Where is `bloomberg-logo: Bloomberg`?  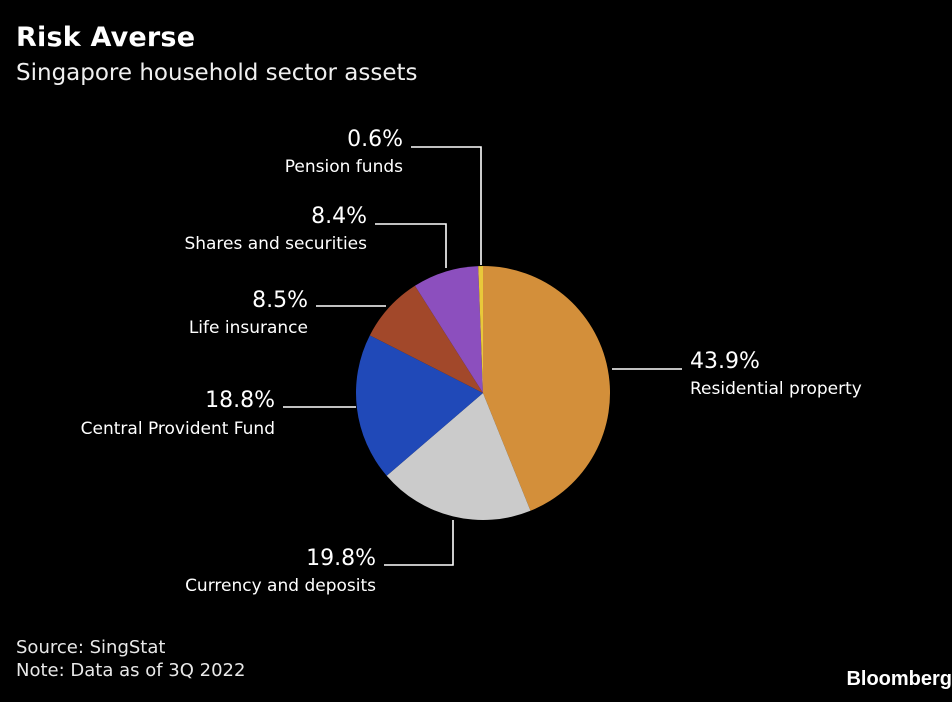
bloomberg-logo: Bloomberg is located at coordinates (899, 679).